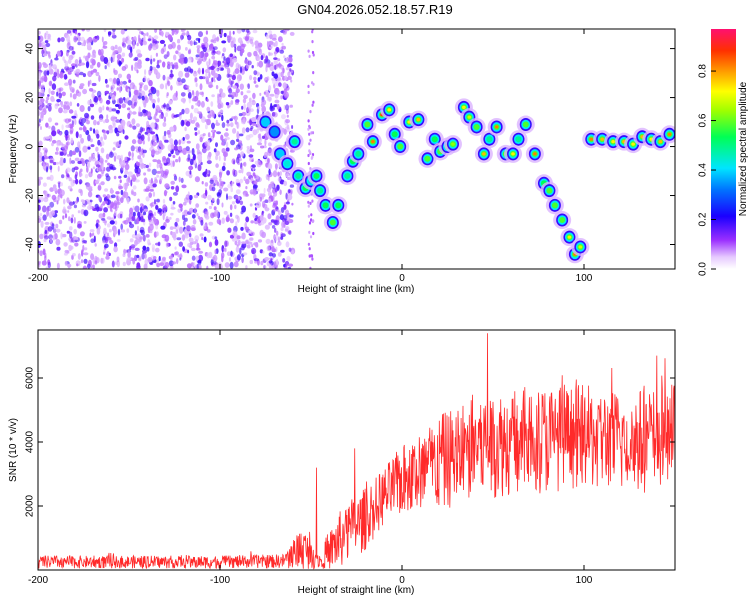  What do you see at coordinates (30, 244) in the screenshot?
I see `y-tick-label: -40` at bounding box center [30, 244].